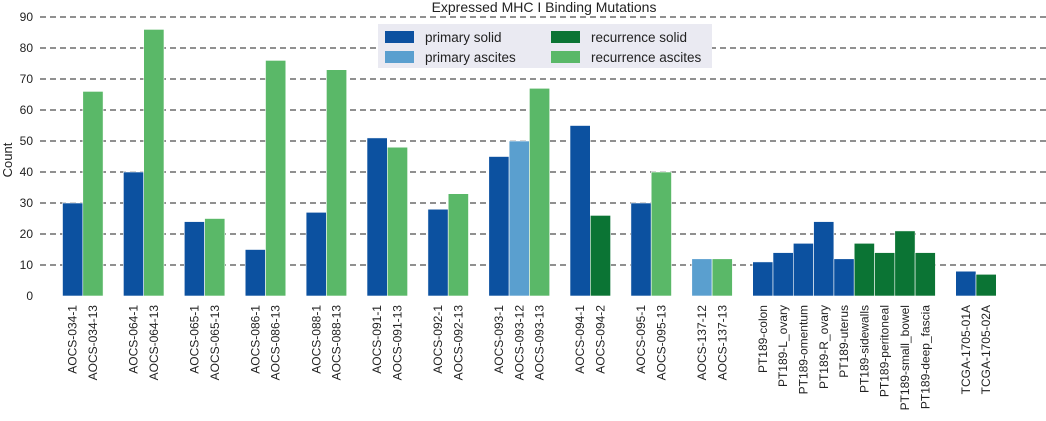 The image size is (1046, 421). Describe the element at coordinates (639, 37) in the screenshot. I see `legend-label: recurrence solid` at that location.